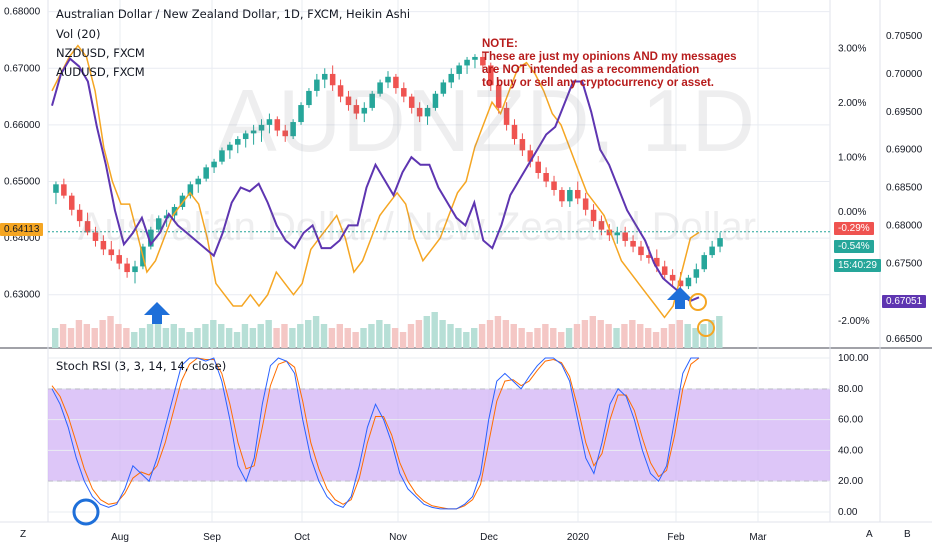 The image size is (932, 554). What do you see at coordinates (850, 450) in the screenshot?
I see `stoch-tick-label: 40.00` at bounding box center [850, 450].